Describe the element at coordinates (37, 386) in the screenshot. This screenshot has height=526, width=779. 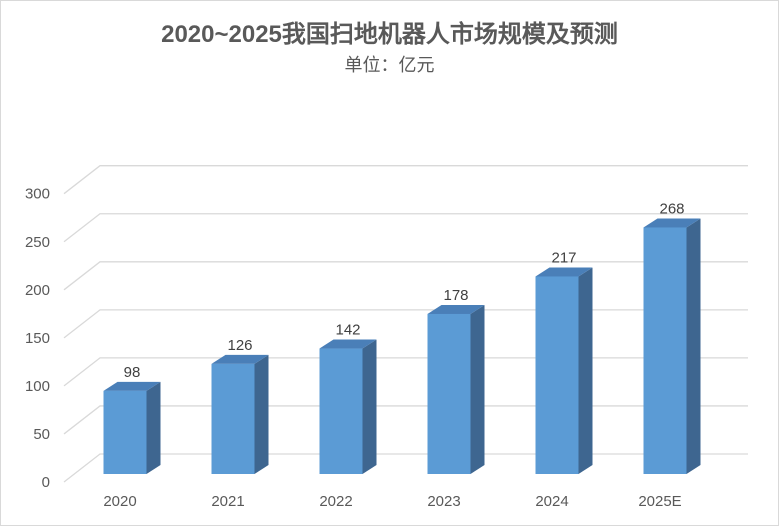
I see `y-tick-label: 100` at that location.